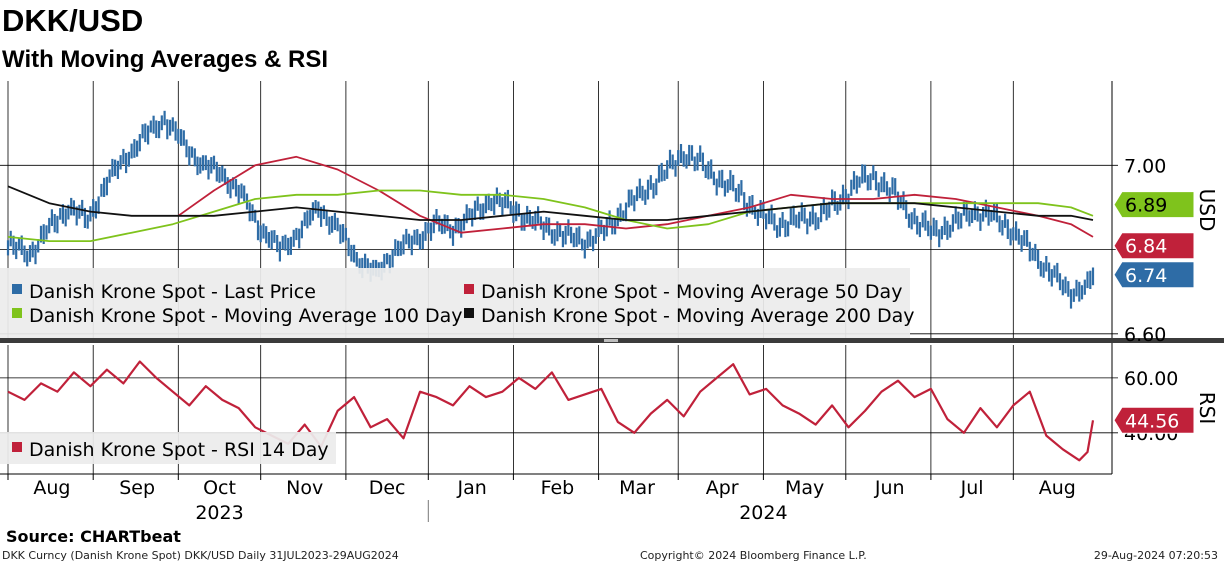  Describe the element at coordinates (1154, 312) in the screenshot. I see `value-tags: 6.89 6.84 6.74 44.56` at that location.